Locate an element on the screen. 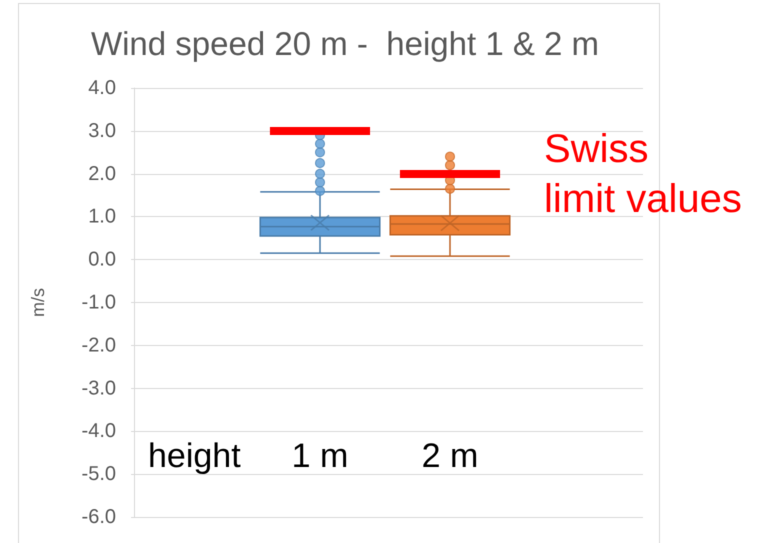 The image size is (769, 543). ref-line-label: Swiss limit values is located at coordinates (643, 173).